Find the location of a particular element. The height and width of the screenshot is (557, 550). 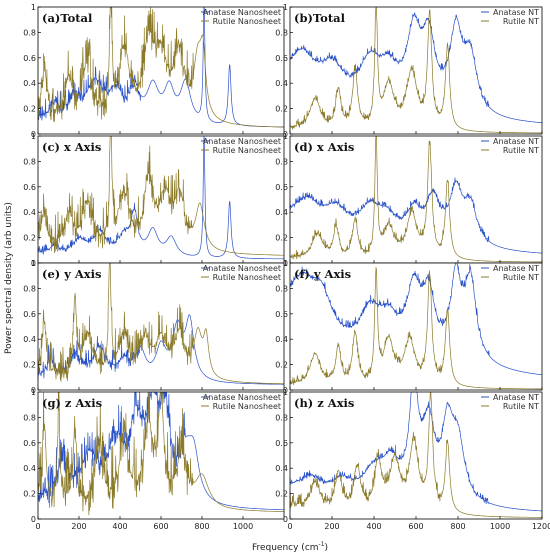

panel-title: (b)Total is located at coordinates (320, 18).